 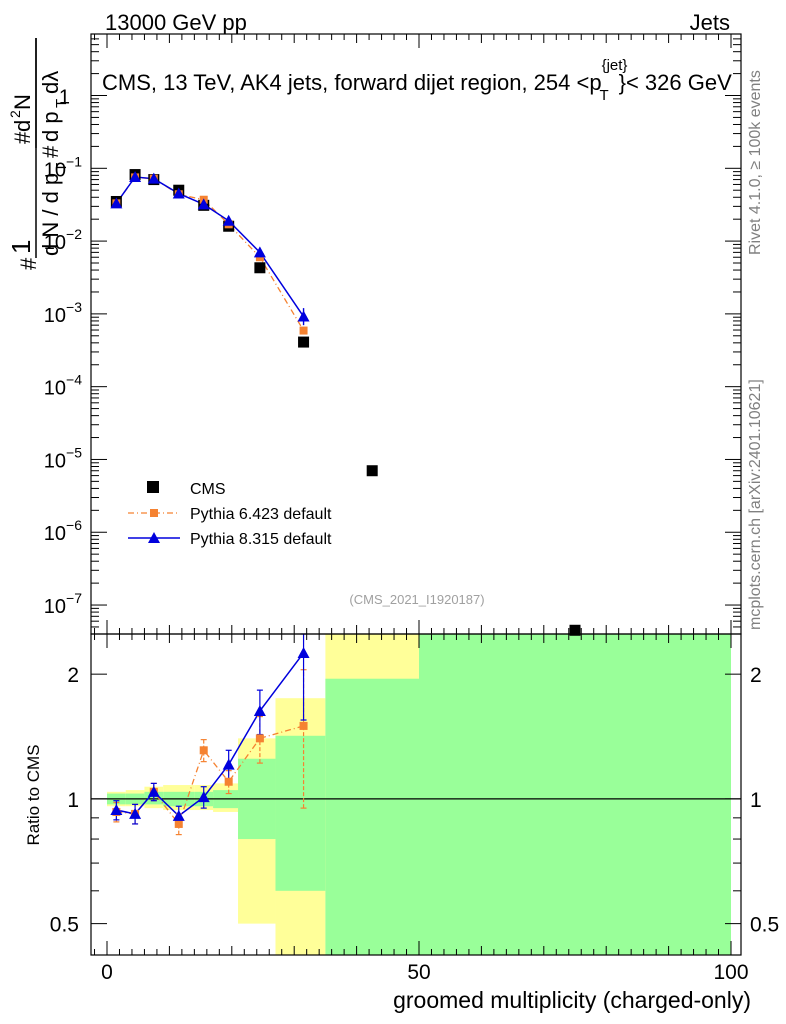 What do you see at coordinates (63, 313) in the screenshot?
I see `main-y-tick-label: 10⁻³` at bounding box center [63, 313].